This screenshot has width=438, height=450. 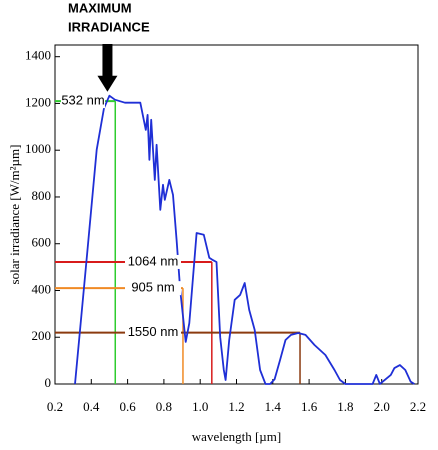 I want to click on y-axis-title: solar irradiance [W/m²µm], so click(x=14, y=215).